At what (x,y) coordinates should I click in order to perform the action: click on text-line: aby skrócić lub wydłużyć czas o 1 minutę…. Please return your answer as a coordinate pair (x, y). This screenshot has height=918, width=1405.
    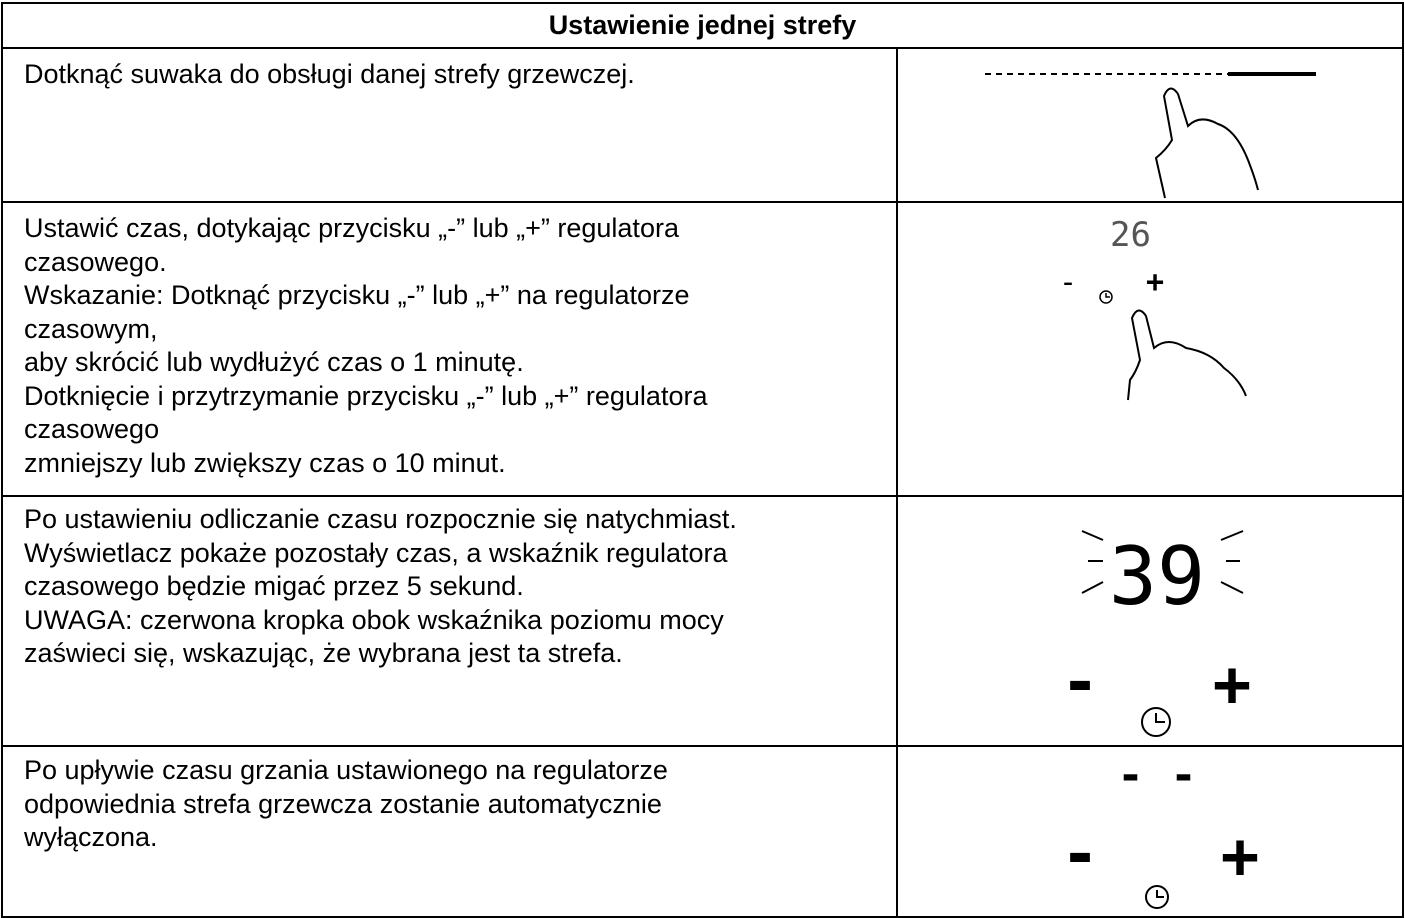
    Looking at the image, I should click on (274, 362).